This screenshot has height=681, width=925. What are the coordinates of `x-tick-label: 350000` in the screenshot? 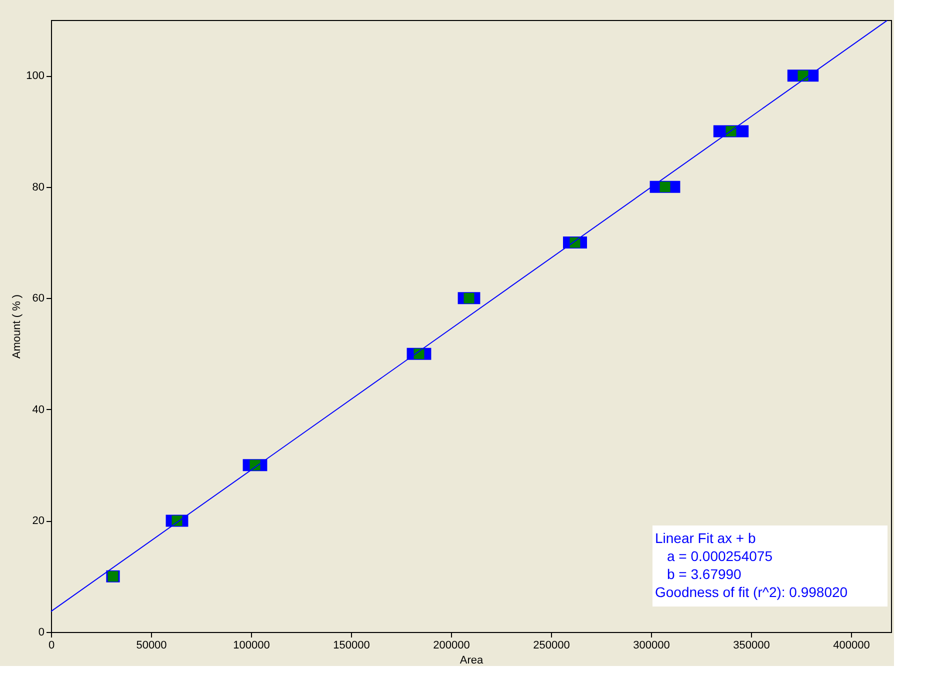 It's located at (751, 646).